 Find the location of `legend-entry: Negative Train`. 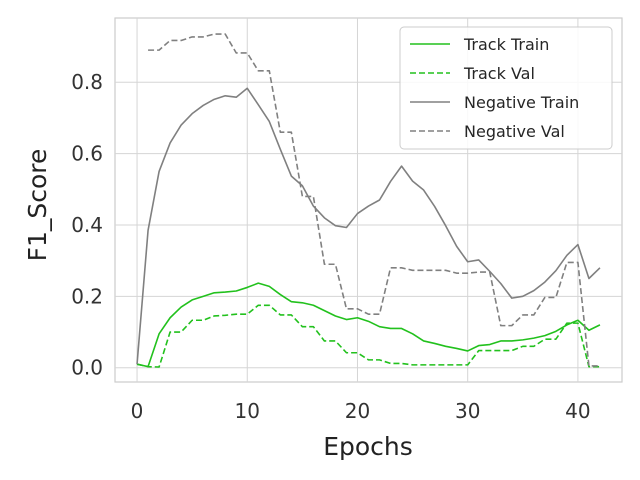

legend-entry: Negative Train is located at coordinates (521, 102).